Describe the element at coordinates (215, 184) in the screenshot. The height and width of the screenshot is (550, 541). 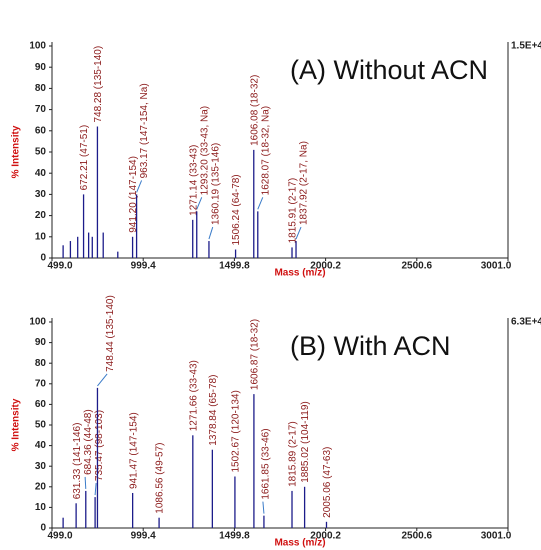
I see `peak-label: 1360.19 (135-146)` at that location.